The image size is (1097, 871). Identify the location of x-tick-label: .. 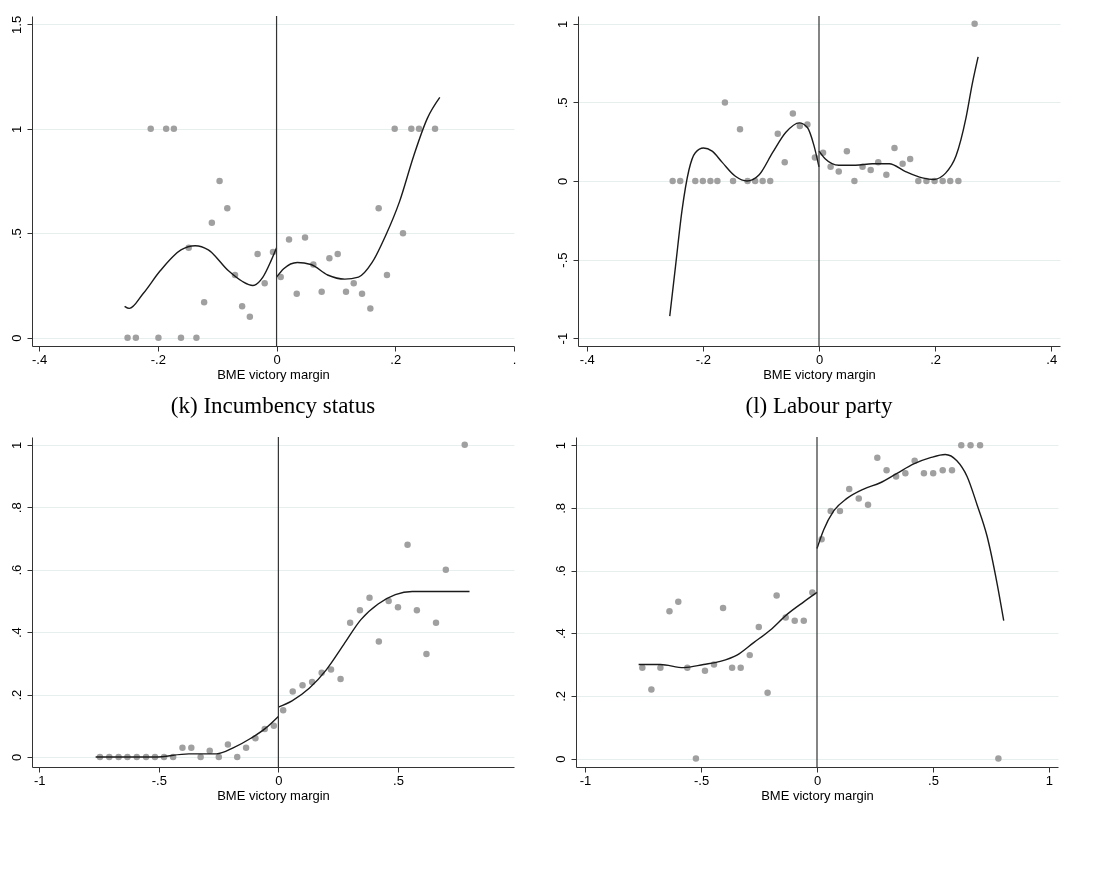
(514, 359).